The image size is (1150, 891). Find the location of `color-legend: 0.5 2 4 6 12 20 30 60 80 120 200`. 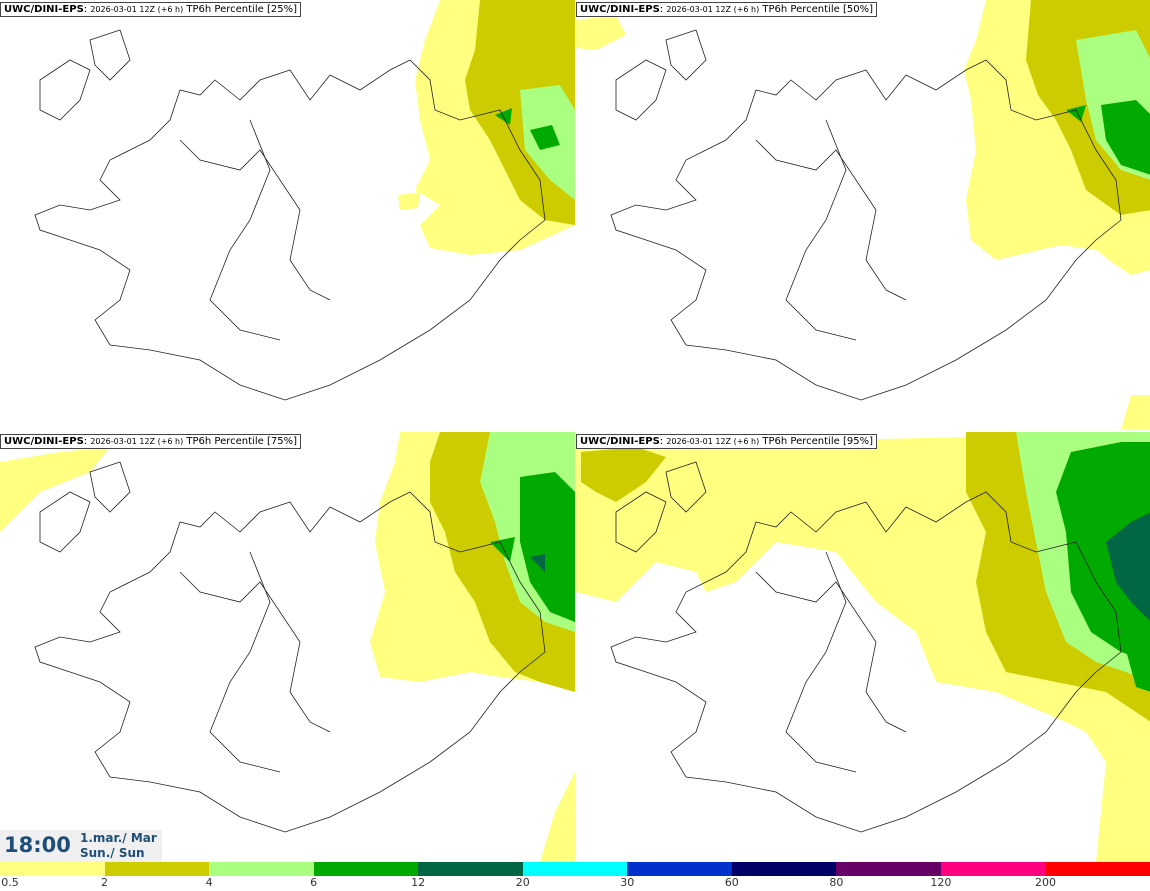

color-legend: 0.5 2 4 6 12 20 30 60 80 120 200 is located at coordinates (575, 876).